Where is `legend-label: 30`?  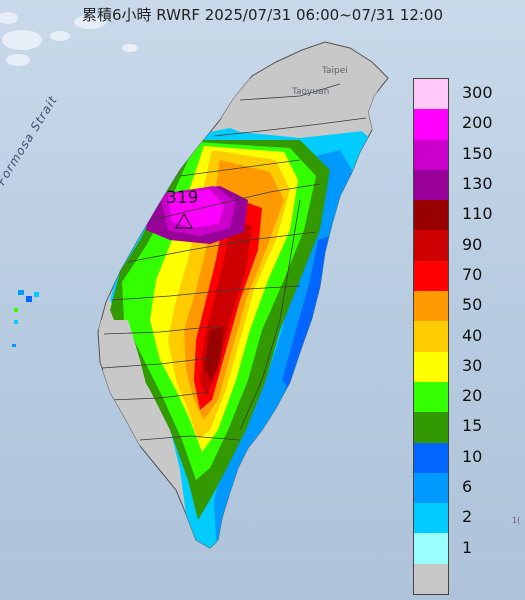 legend-label: 30 is located at coordinates (472, 365).